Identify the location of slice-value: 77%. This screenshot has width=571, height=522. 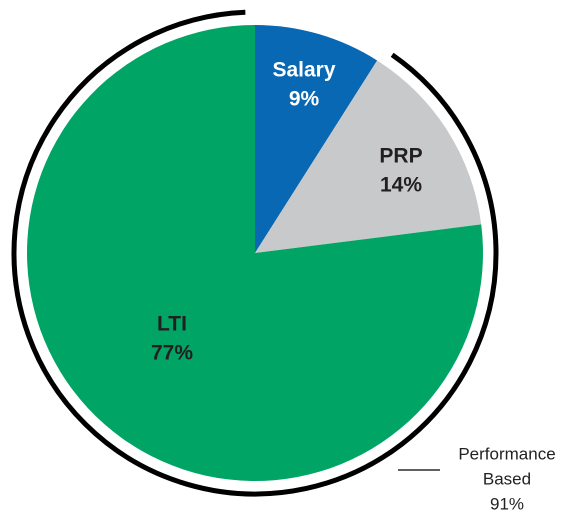
(172, 353).